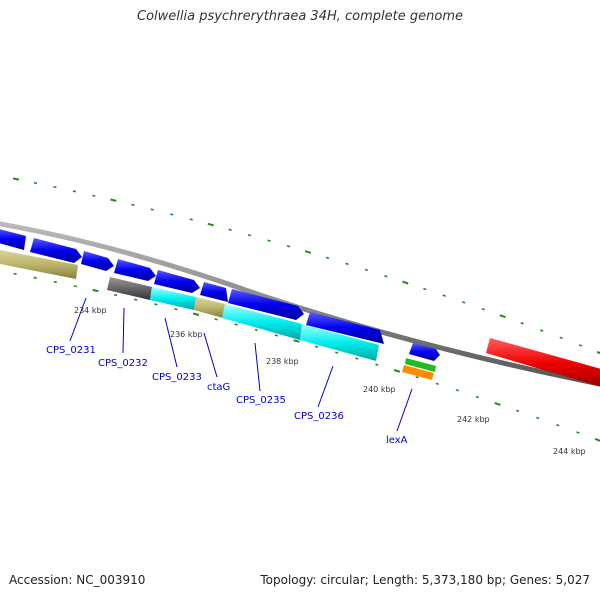  I want to click on gene-label-cps-0232: CPS_0232, so click(123, 363).